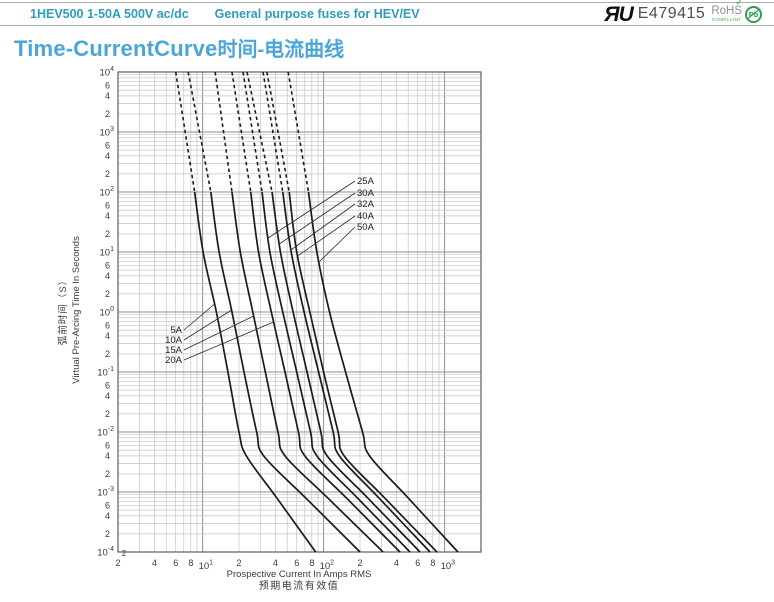  I want to click on ul-recognized-icon: ЯU, so click(619, 14).